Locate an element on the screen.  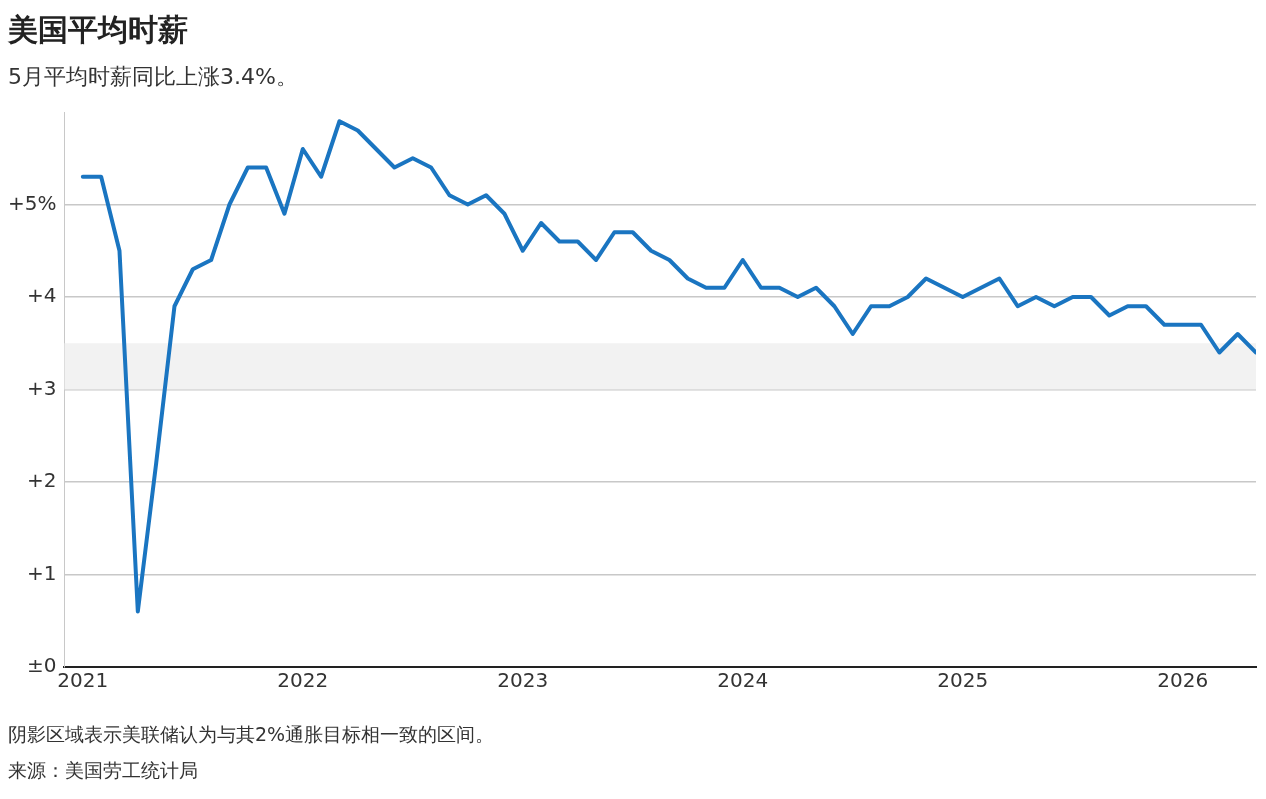
x-tick-label: 2023 is located at coordinates (523, 680).